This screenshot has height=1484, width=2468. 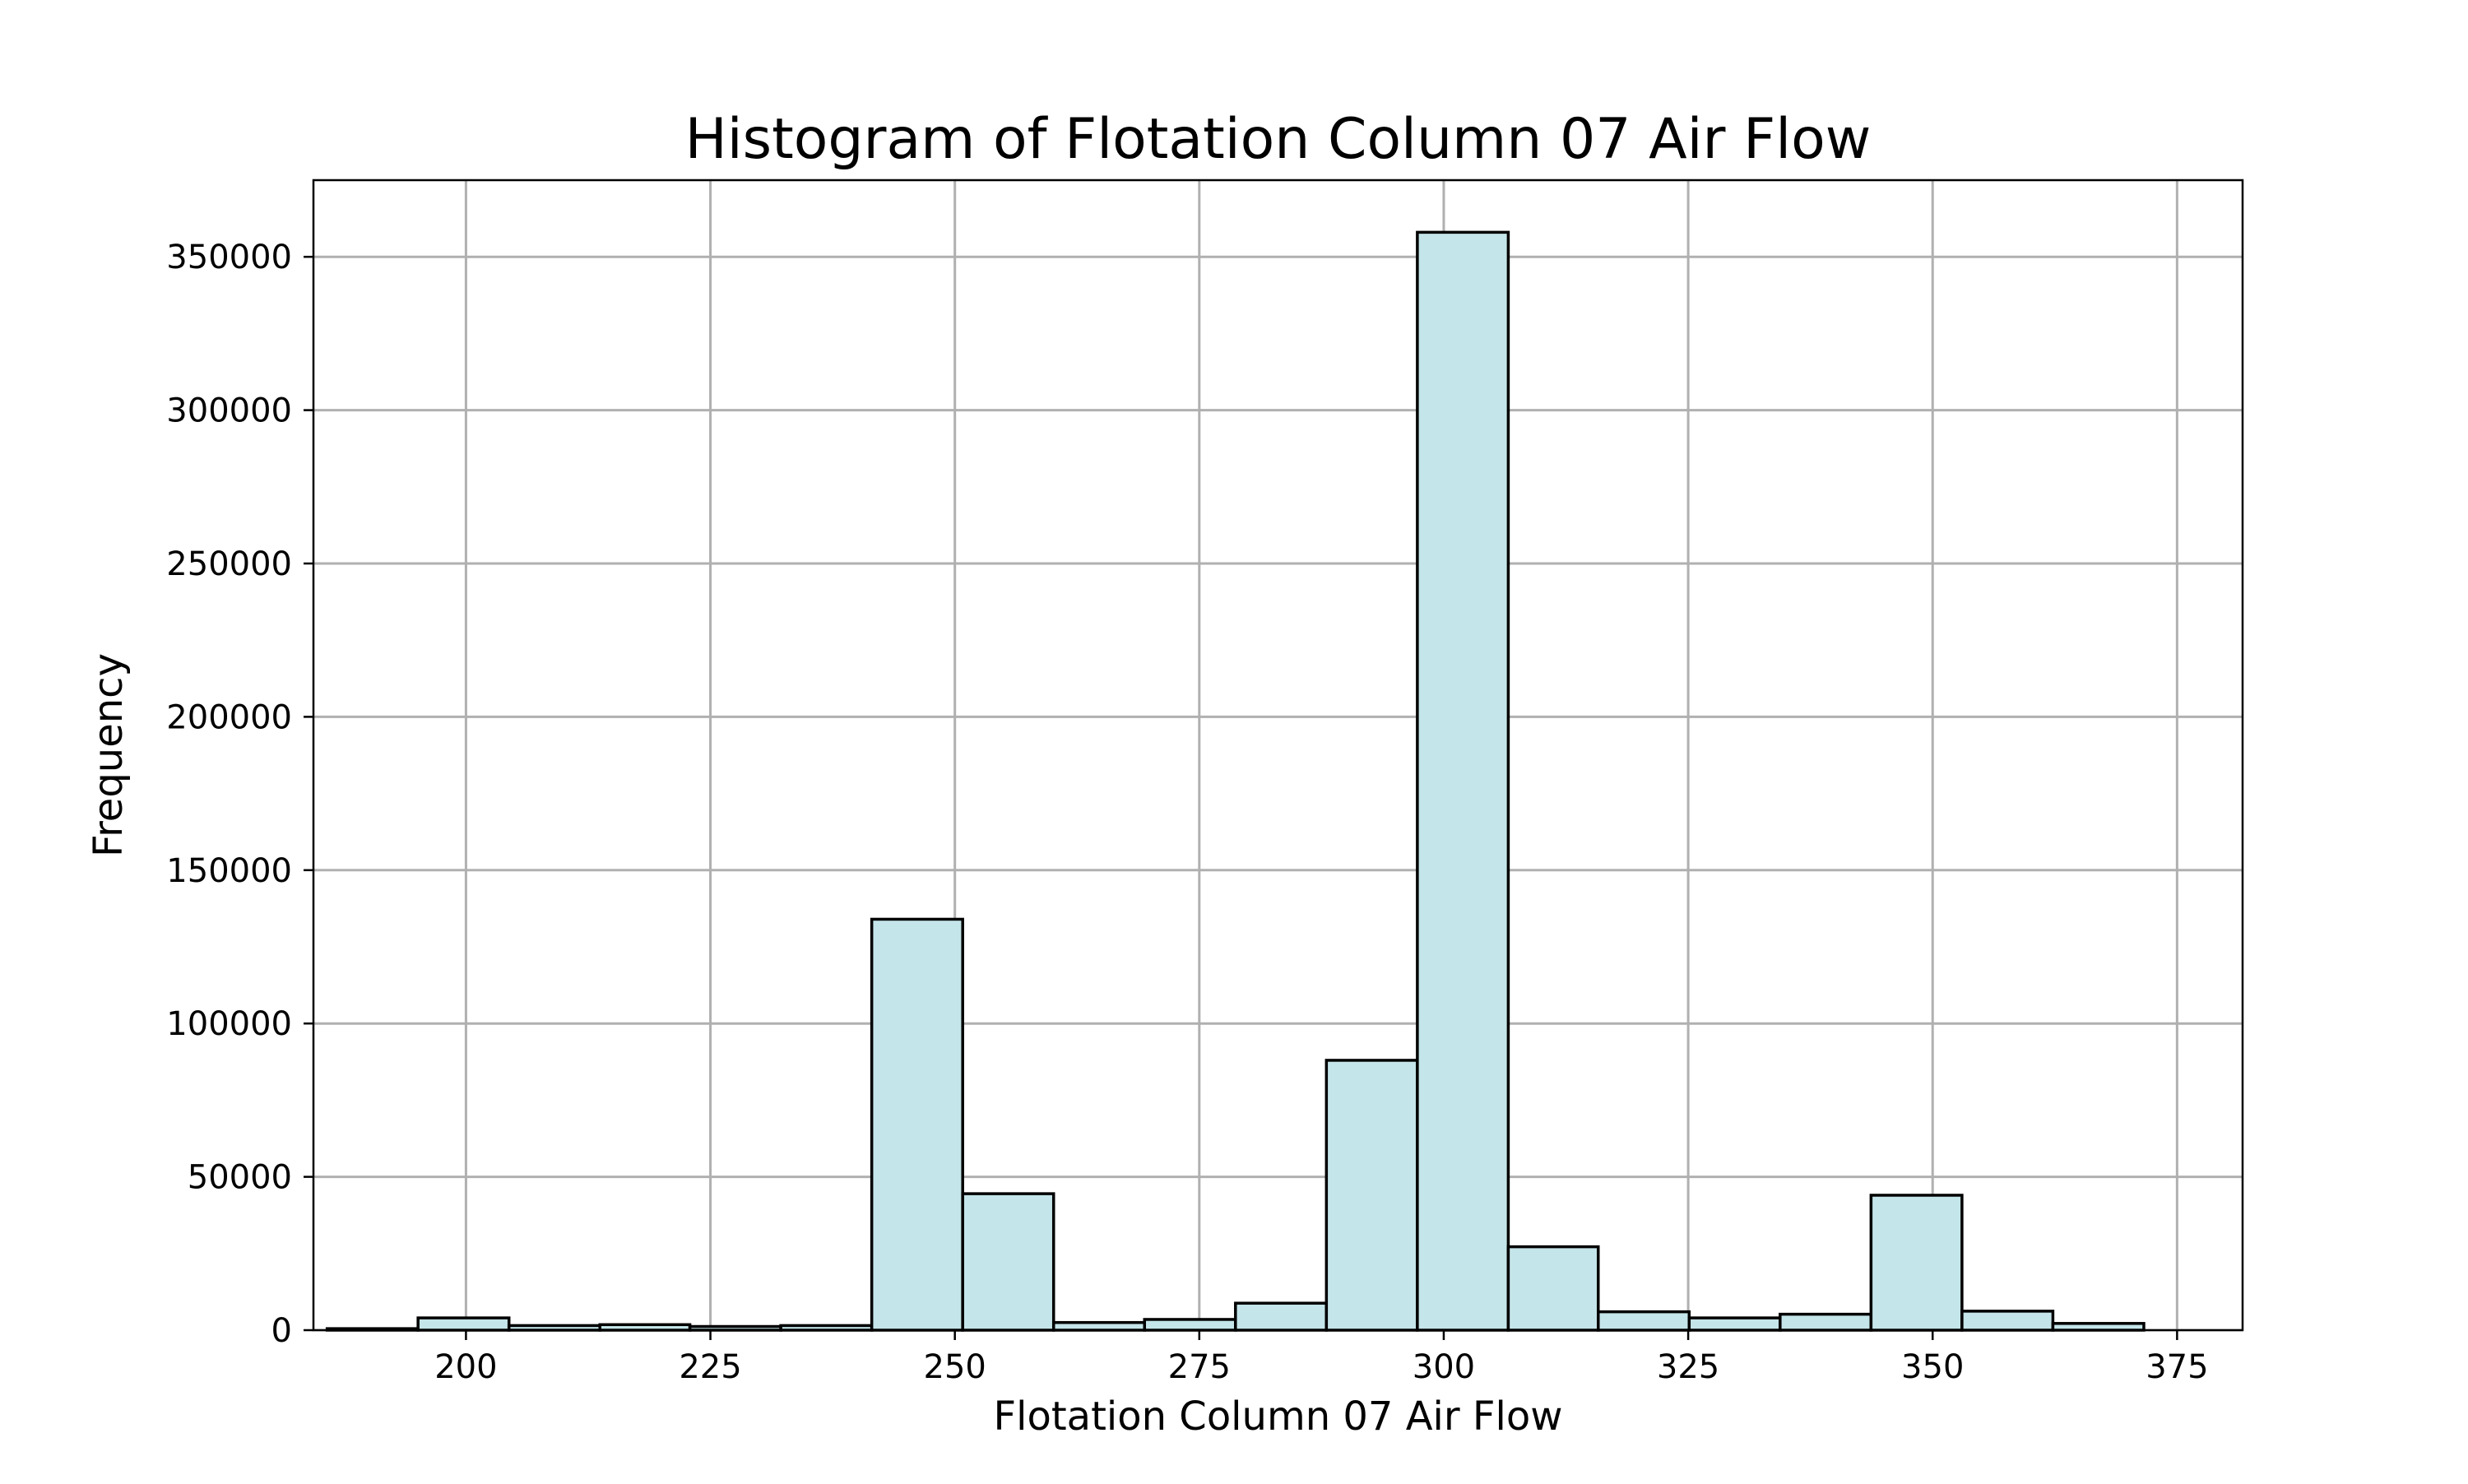 What do you see at coordinates (1199, 1367) in the screenshot?
I see `x-tick-label: 275` at bounding box center [1199, 1367].